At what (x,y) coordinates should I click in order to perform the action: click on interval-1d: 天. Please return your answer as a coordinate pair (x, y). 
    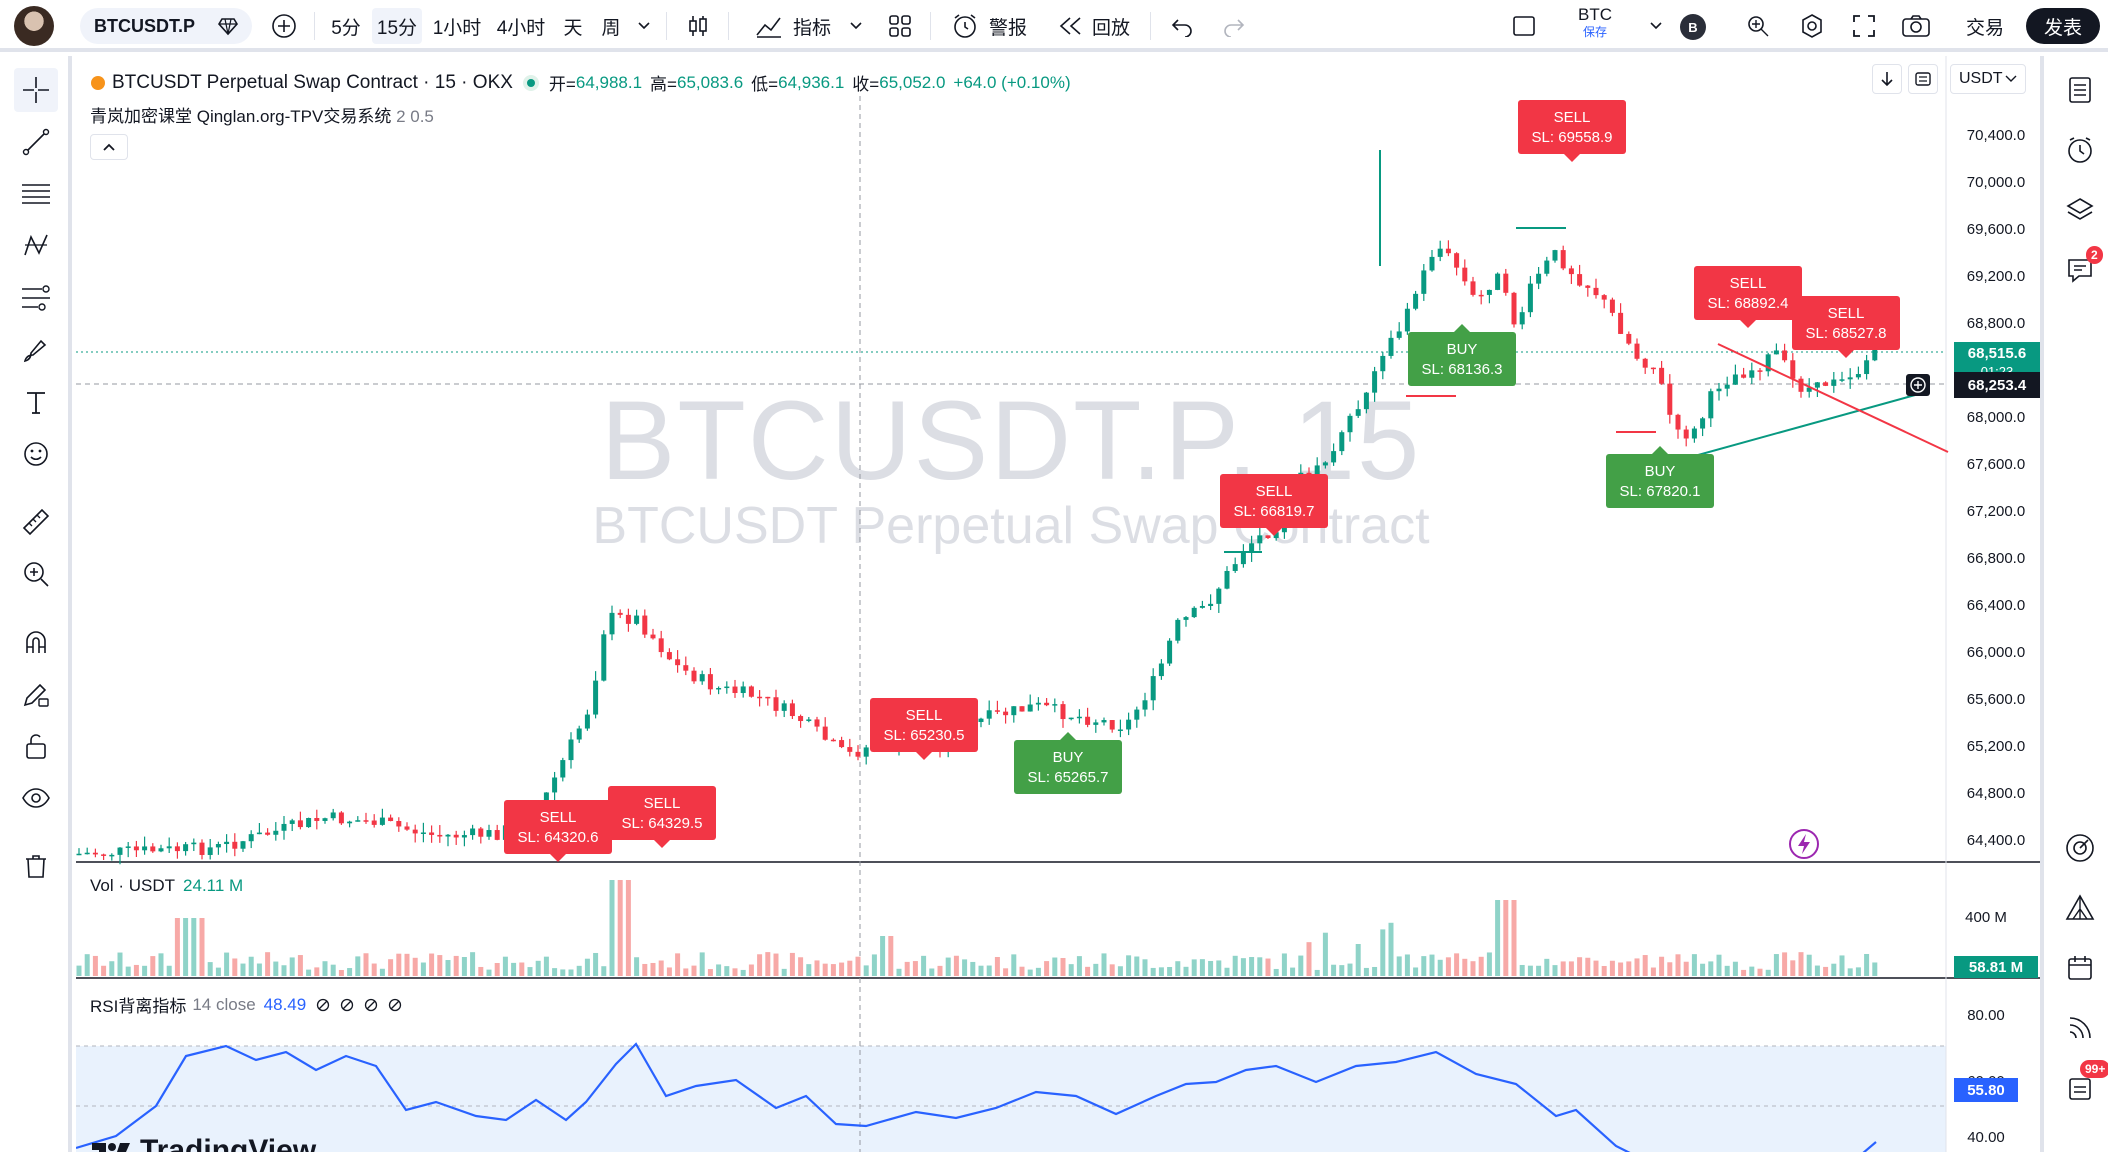
    Looking at the image, I should click on (573, 26).